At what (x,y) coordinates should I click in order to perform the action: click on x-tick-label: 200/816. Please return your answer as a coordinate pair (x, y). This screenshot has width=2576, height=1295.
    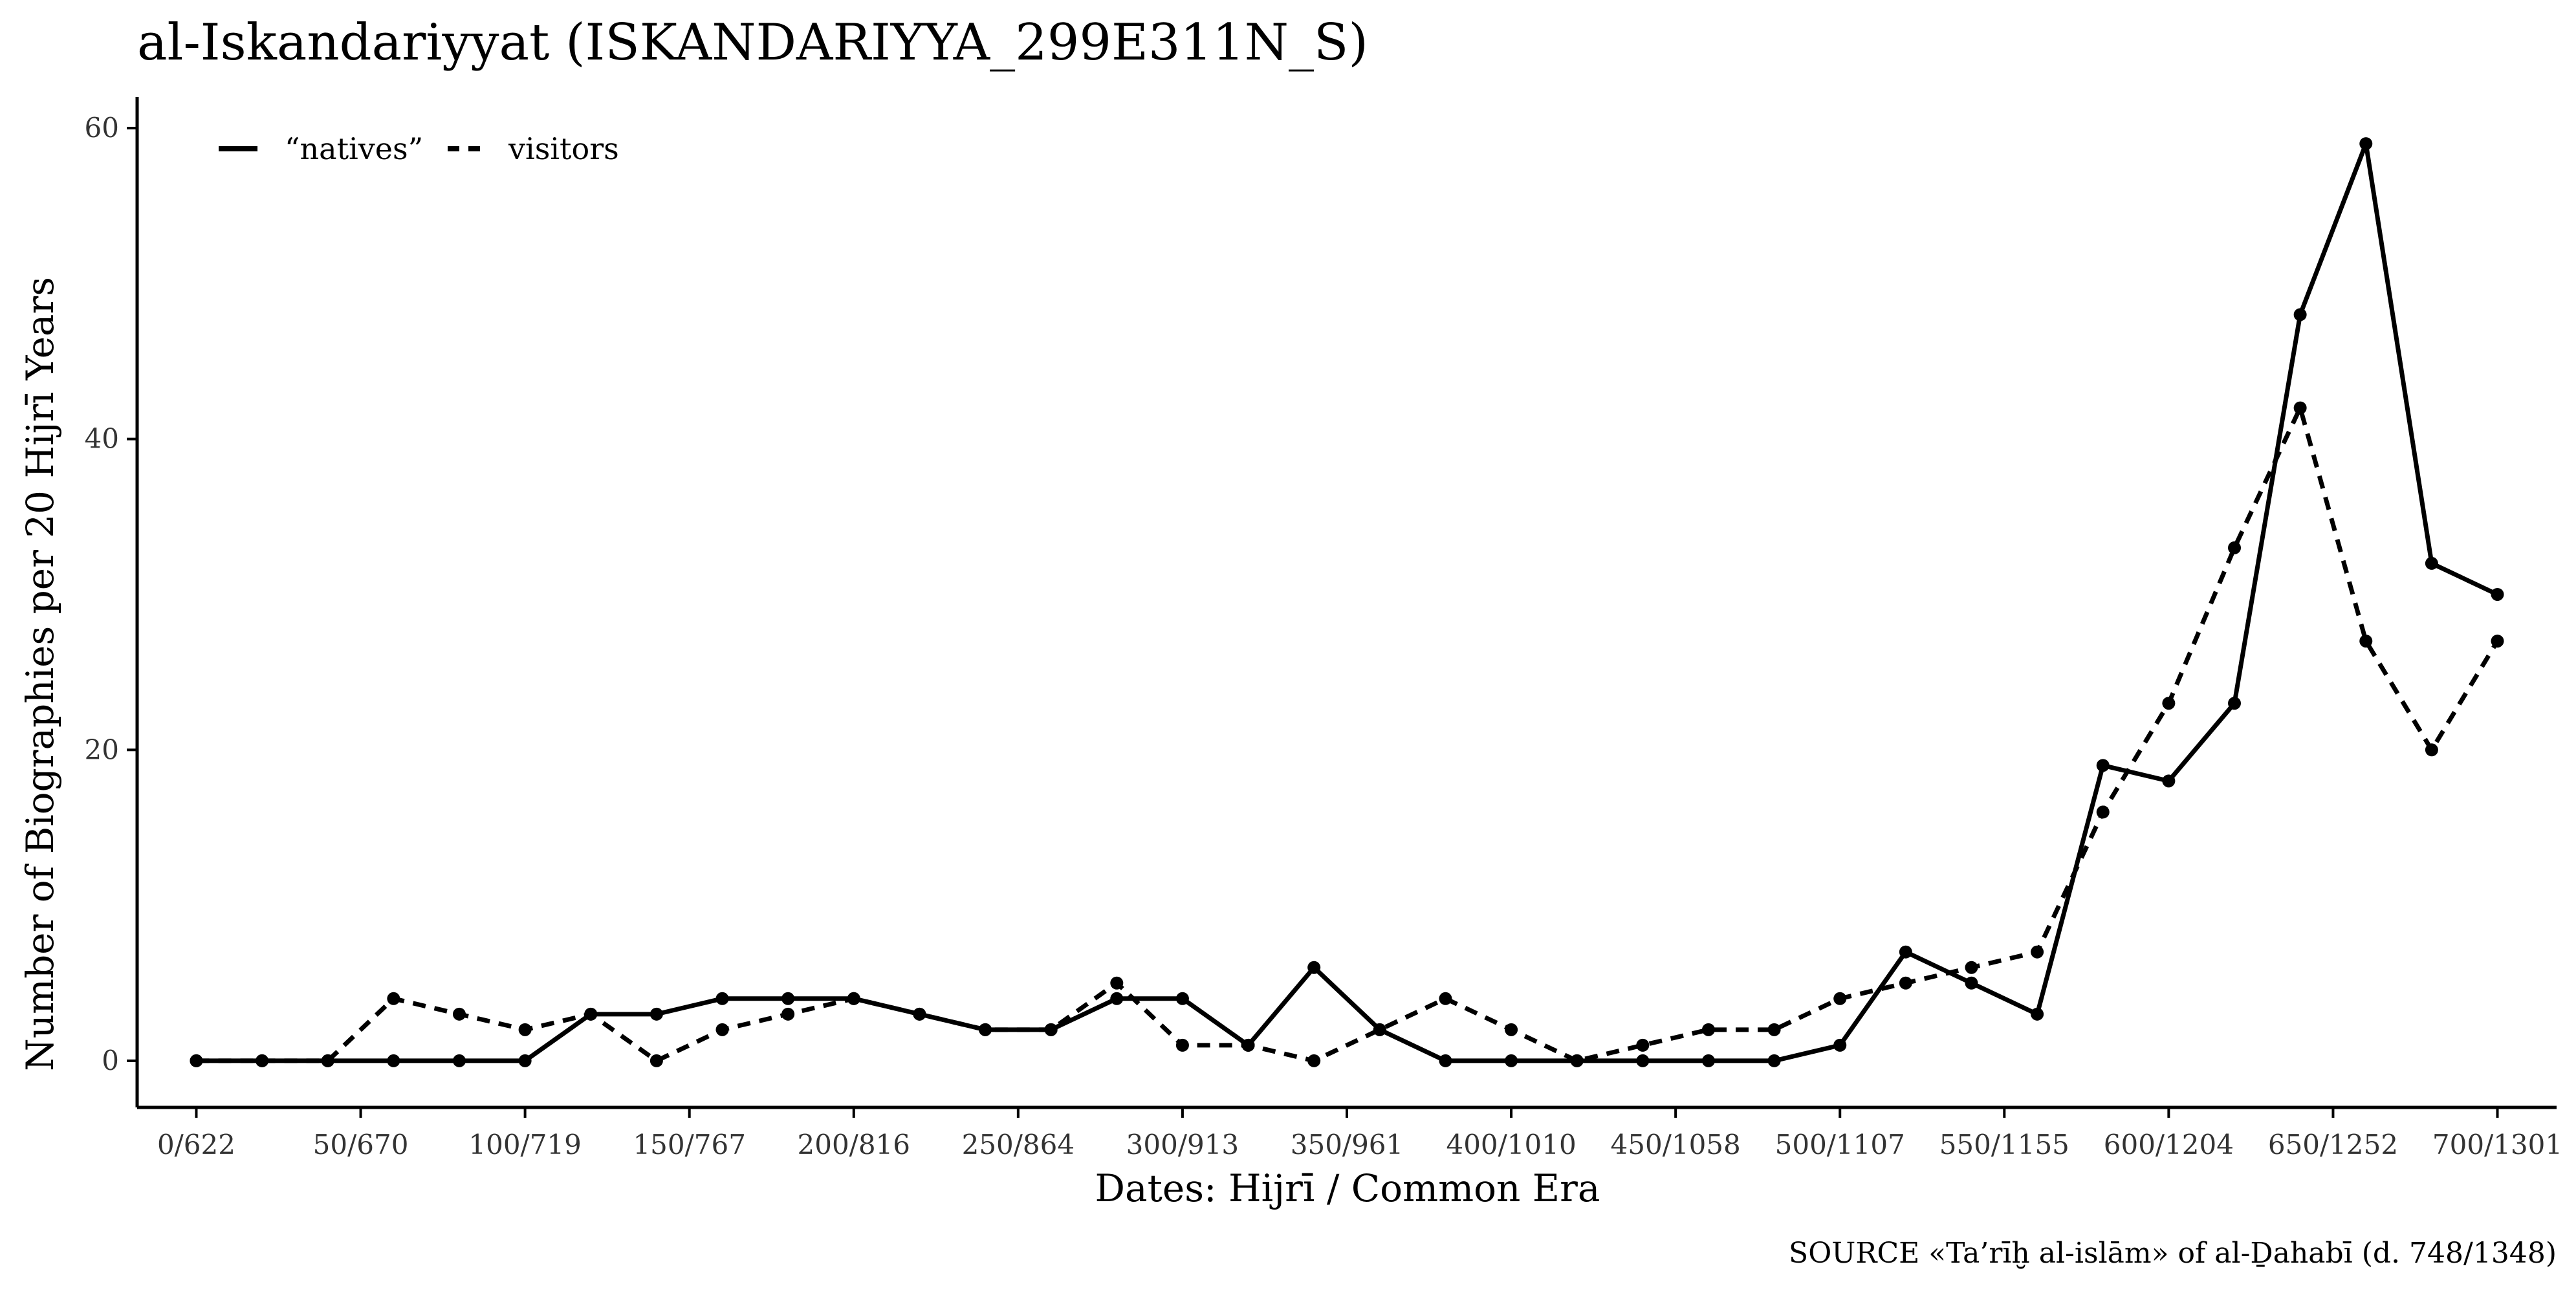
    Looking at the image, I should click on (854, 1144).